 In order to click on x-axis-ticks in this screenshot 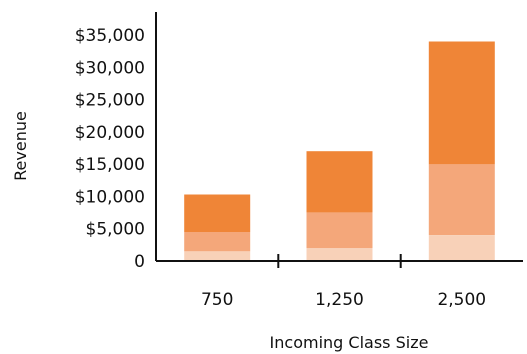, I will do `click(339, 261)`.